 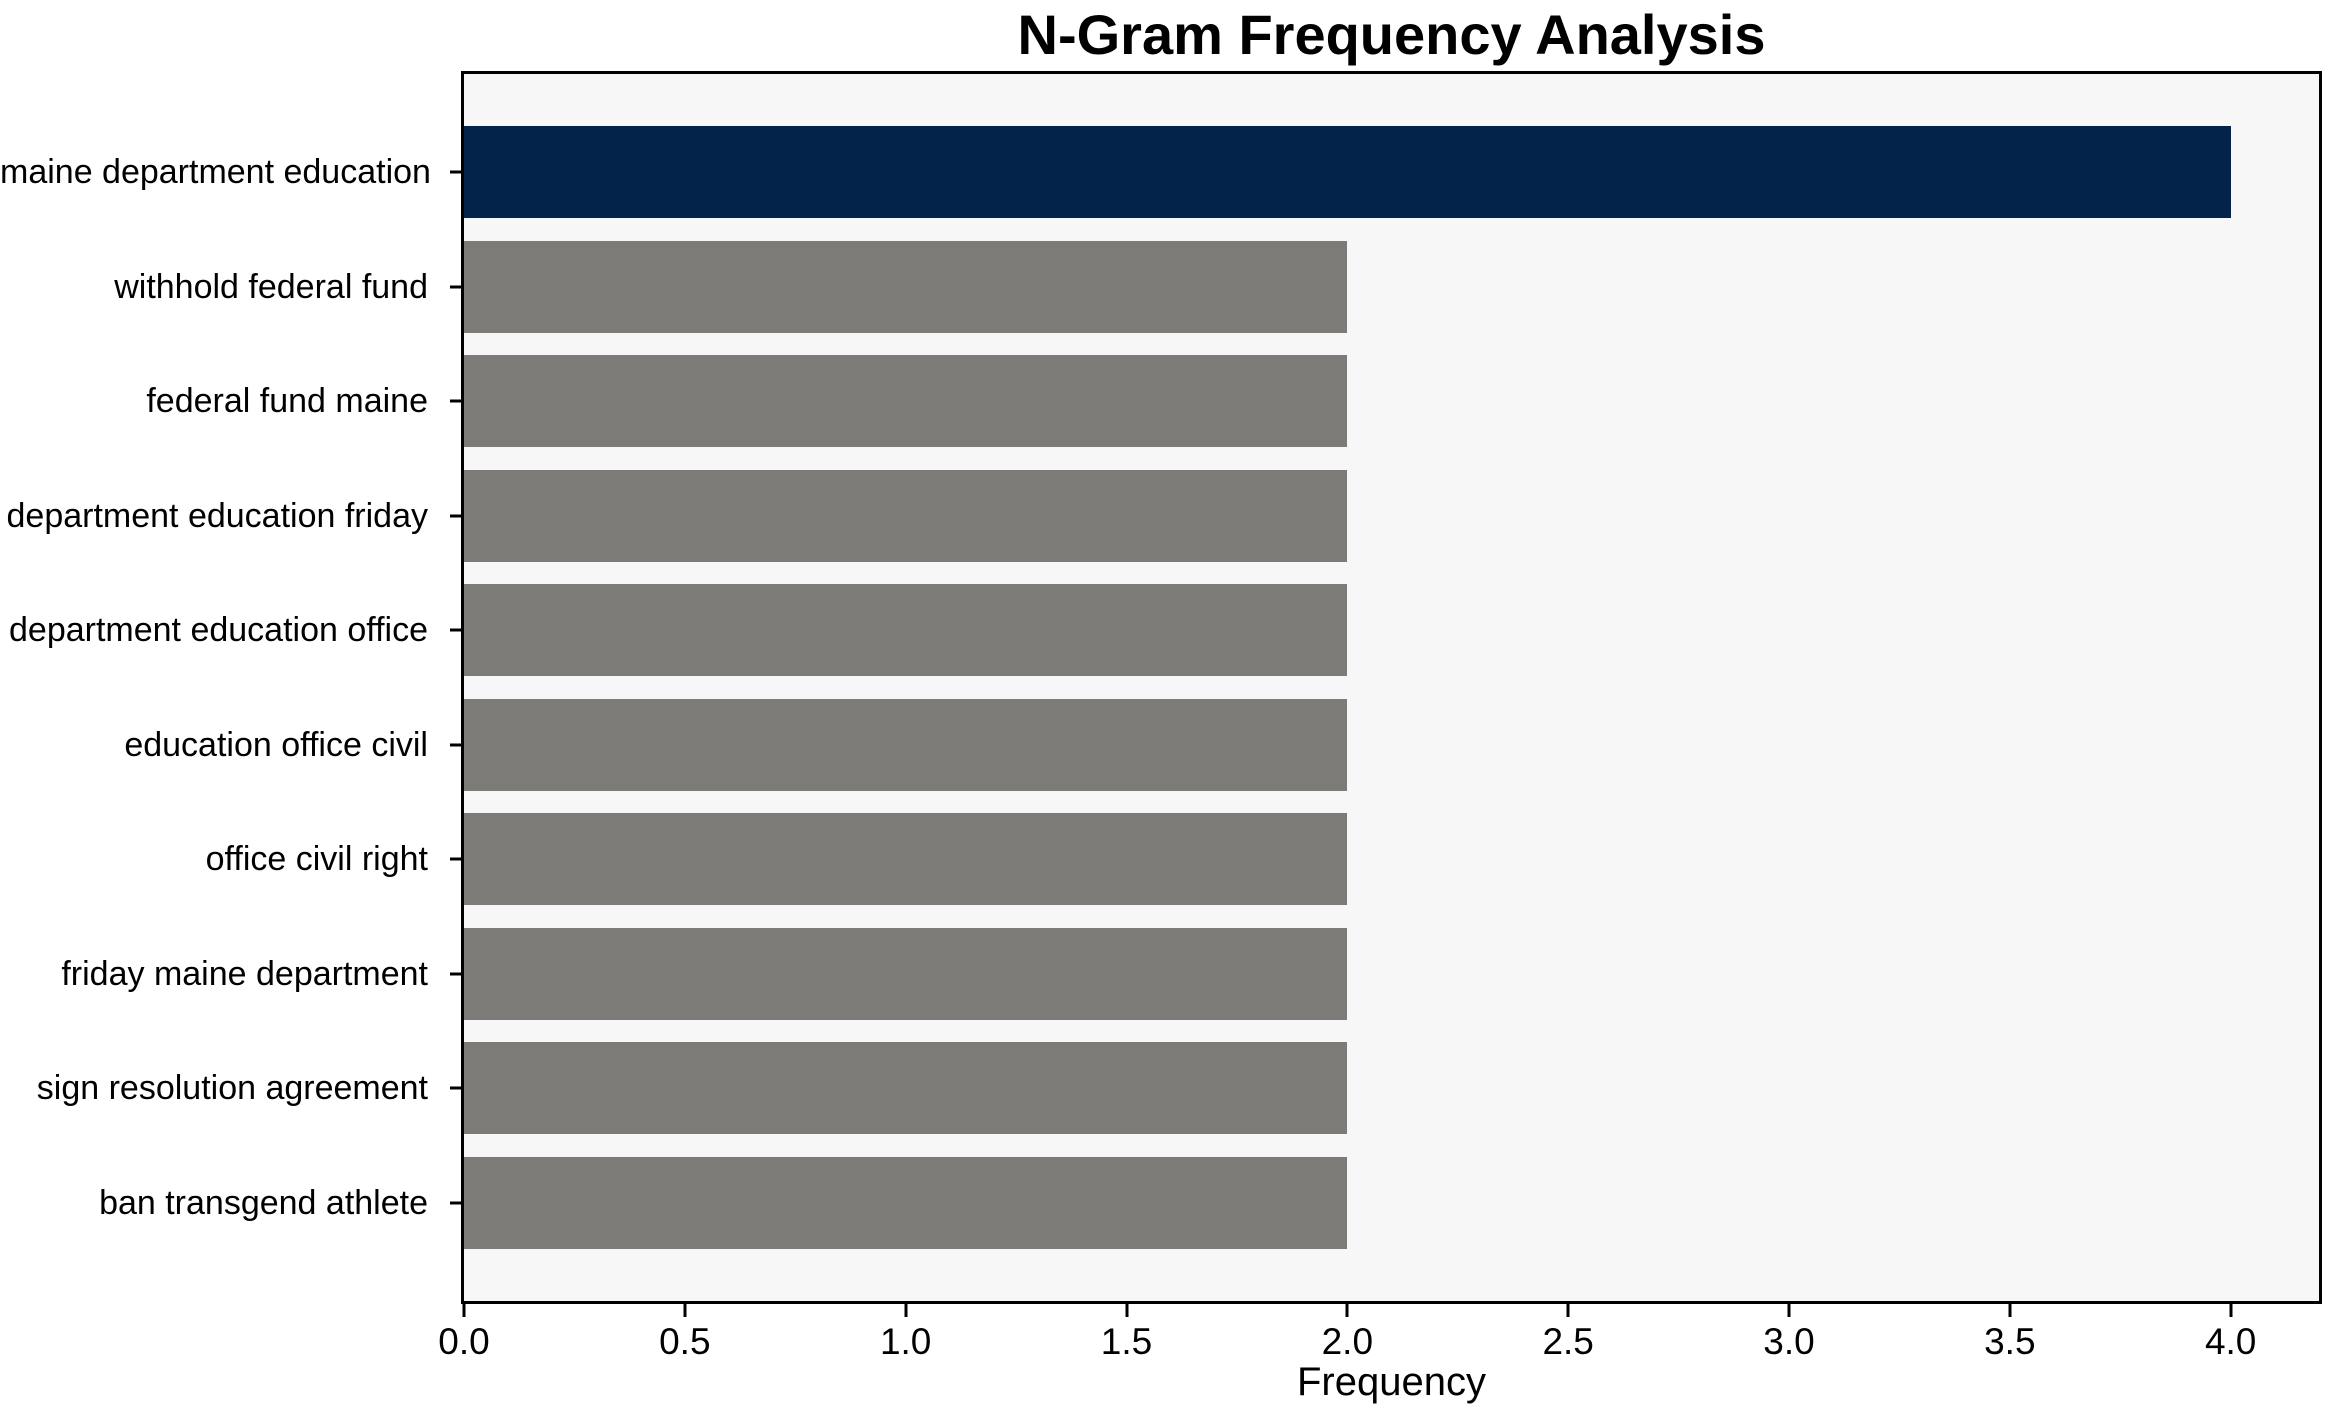 I want to click on x-axis-tick-label: 1.0, so click(x=905, y=1341).